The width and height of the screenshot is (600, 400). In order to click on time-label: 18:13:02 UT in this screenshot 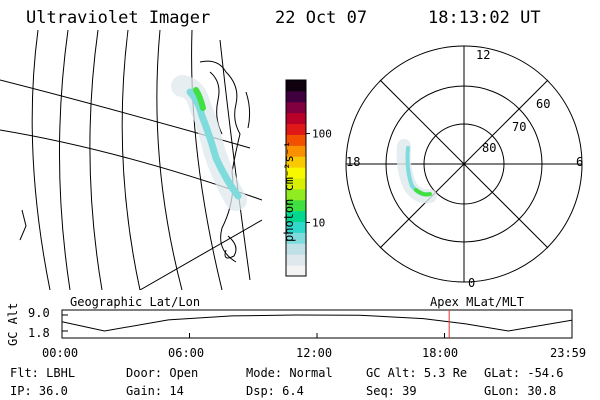, I will do `click(484, 18)`.